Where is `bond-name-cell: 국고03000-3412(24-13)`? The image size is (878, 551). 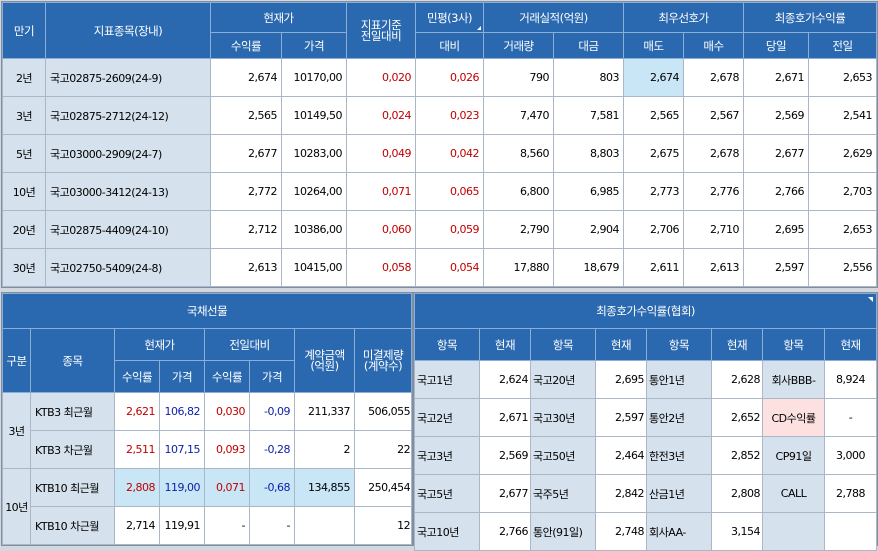
bond-name-cell: 국고03000-3412(24-13) is located at coordinates (128, 191).